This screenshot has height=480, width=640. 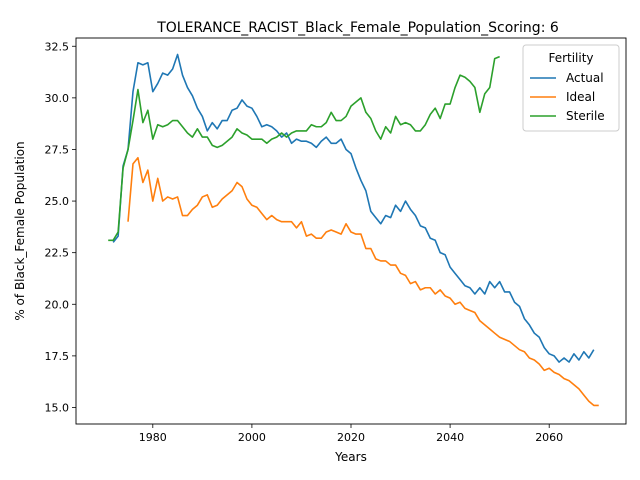 I want to click on legend-label: Actual, so click(x=585, y=78).